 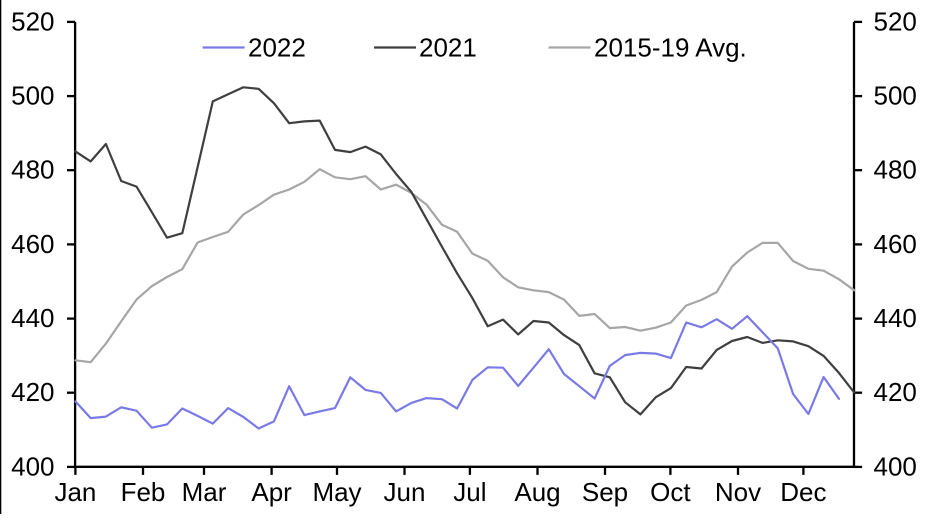 What do you see at coordinates (143, 492) in the screenshot?
I see `svg-text: Feb` at bounding box center [143, 492].